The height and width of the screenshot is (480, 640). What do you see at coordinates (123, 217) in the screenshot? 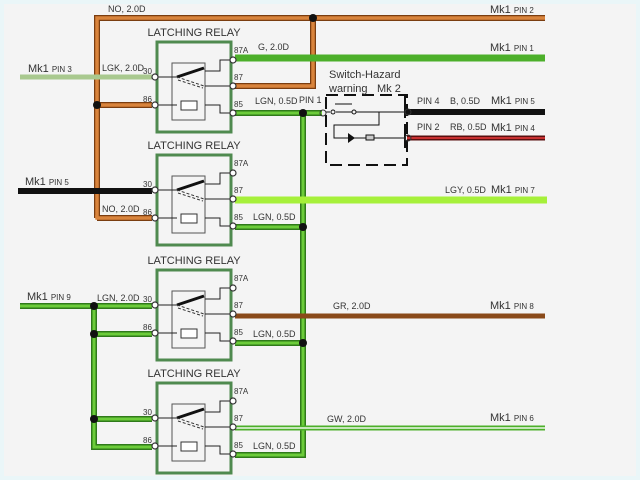
I see `wire-no-86-r2-core` at bounding box center [123, 217].